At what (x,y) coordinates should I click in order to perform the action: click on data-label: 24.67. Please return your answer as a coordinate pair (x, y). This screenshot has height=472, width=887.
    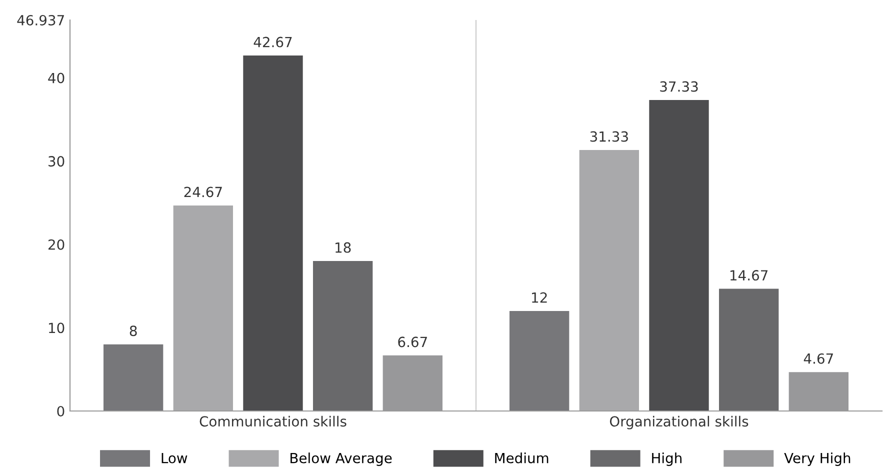
    Looking at the image, I should click on (203, 192).